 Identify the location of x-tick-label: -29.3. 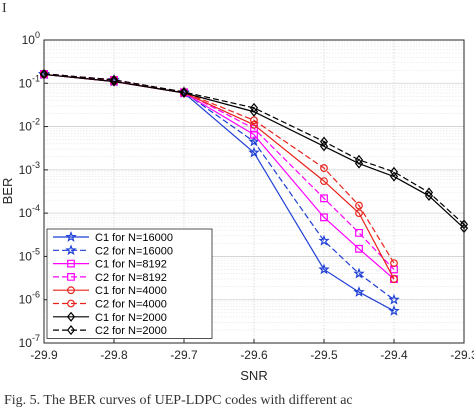
(462, 355).